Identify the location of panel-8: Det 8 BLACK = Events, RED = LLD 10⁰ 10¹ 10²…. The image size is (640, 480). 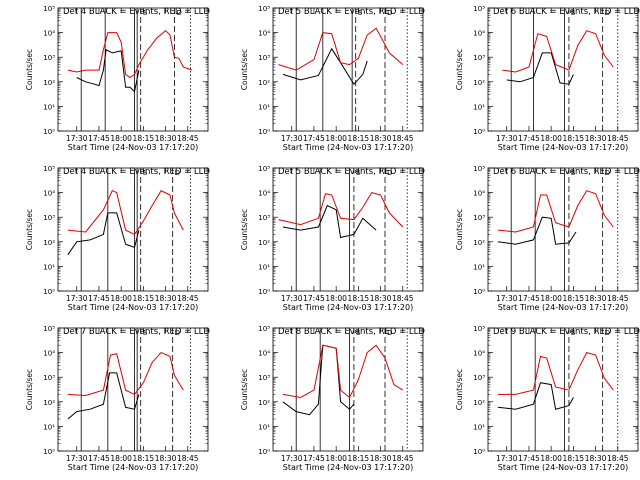
(332, 398).